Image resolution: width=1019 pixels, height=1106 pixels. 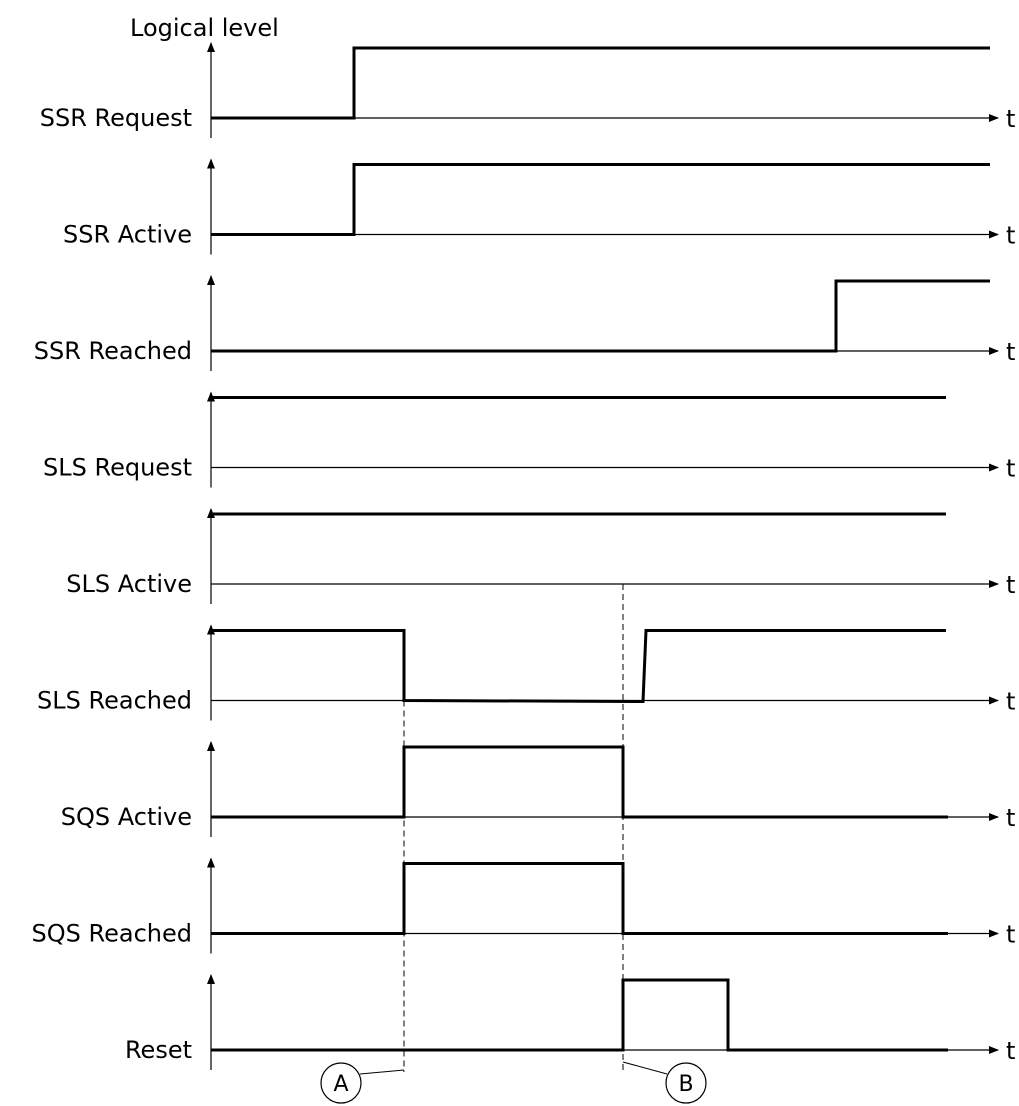 I want to click on signal-label: SQS Active, so click(x=126, y=817).